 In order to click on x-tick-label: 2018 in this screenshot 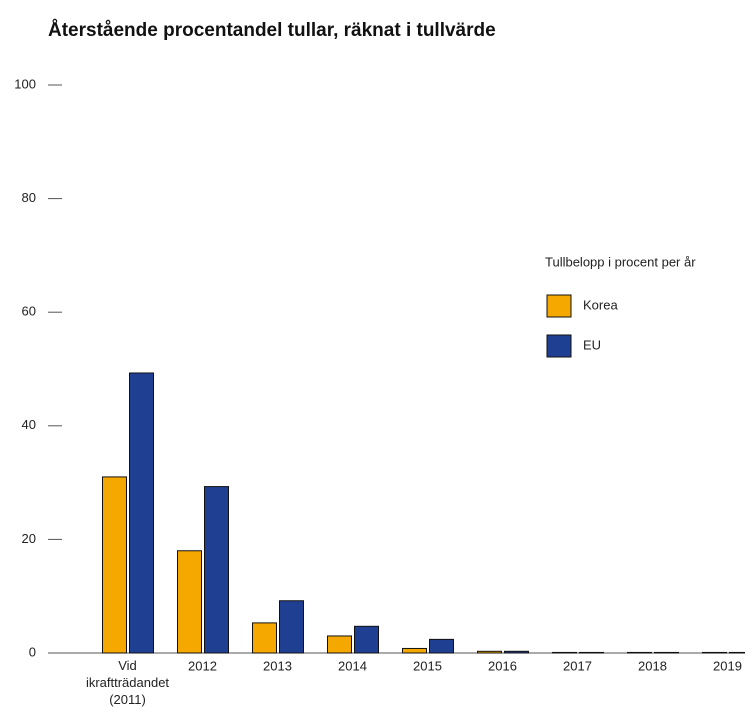, I will do `click(652, 665)`.